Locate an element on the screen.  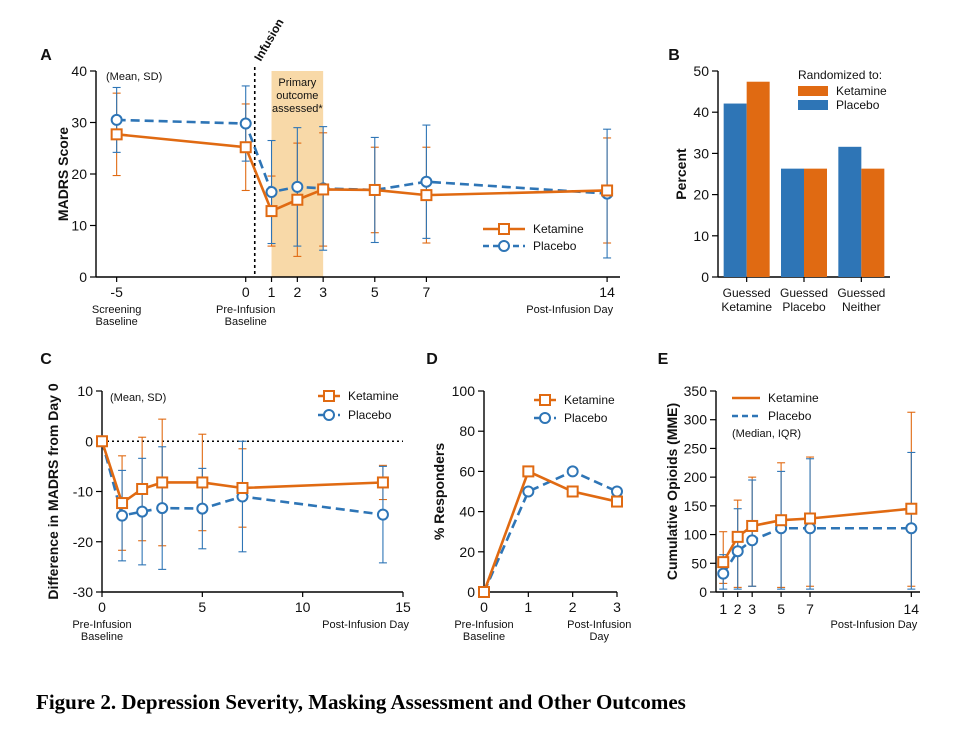
panel-a-x-sublabel: Post-Infusion Day is located at coordinates (569, 310).